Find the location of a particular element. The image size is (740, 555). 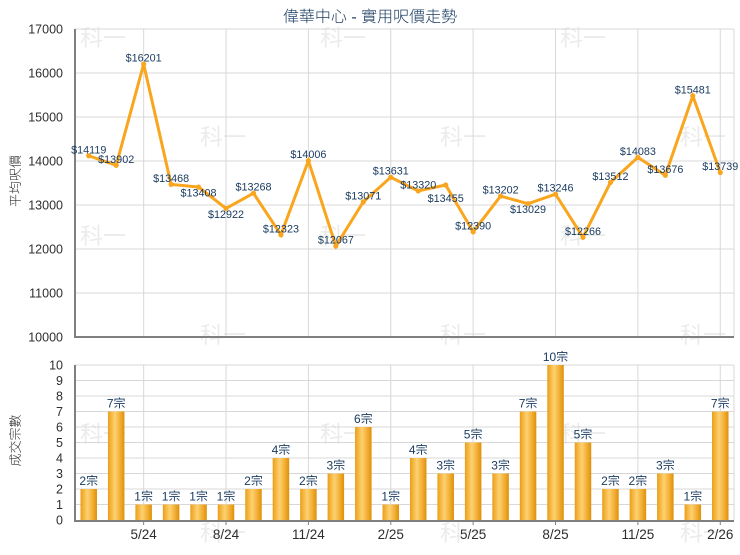

svg-text: $13739 is located at coordinates (720, 167).